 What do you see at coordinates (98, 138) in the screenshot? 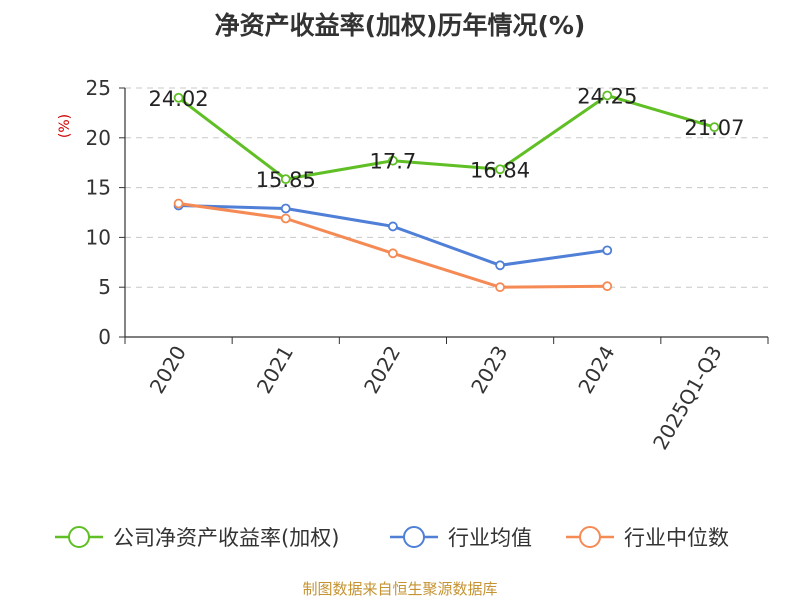
I see `y-tick-label: 20` at bounding box center [98, 138].